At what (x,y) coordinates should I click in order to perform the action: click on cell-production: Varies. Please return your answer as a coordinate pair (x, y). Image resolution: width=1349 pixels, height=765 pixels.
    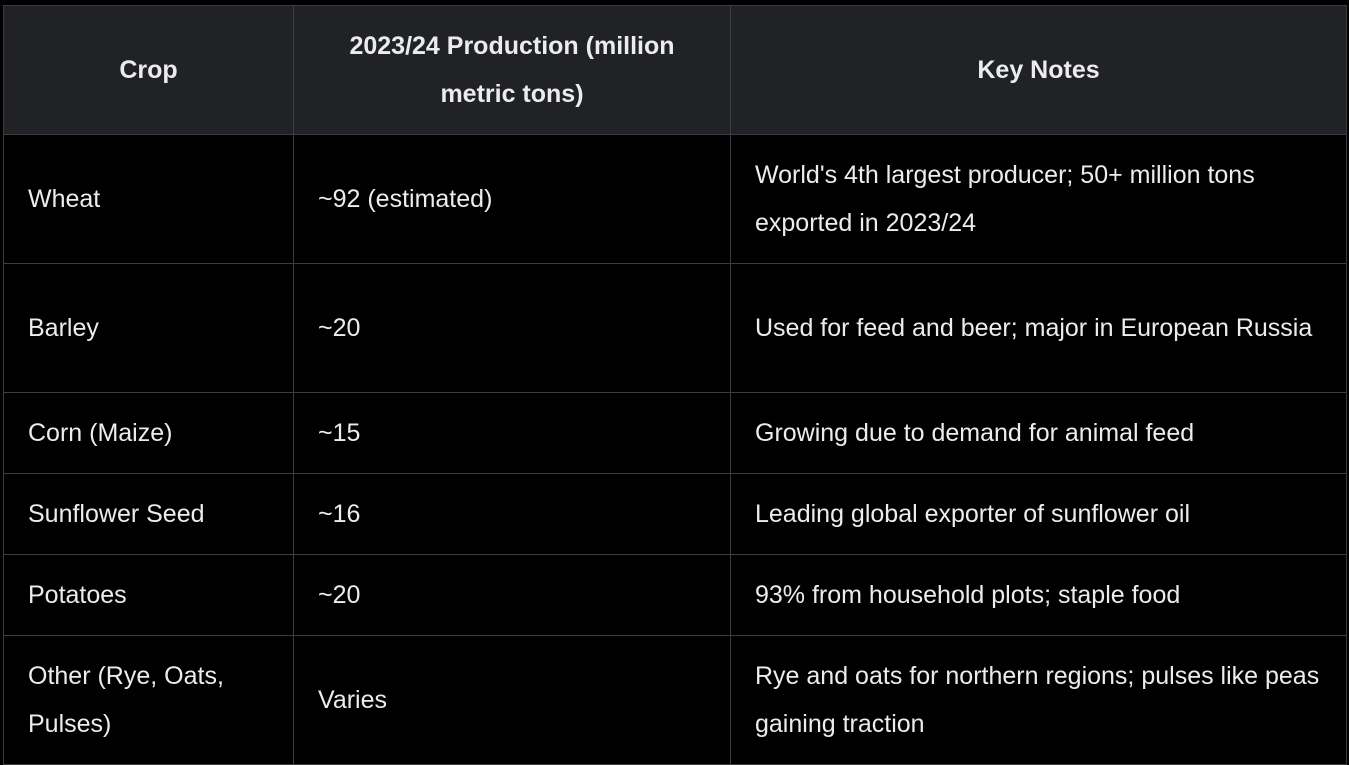
    Looking at the image, I should click on (512, 700).